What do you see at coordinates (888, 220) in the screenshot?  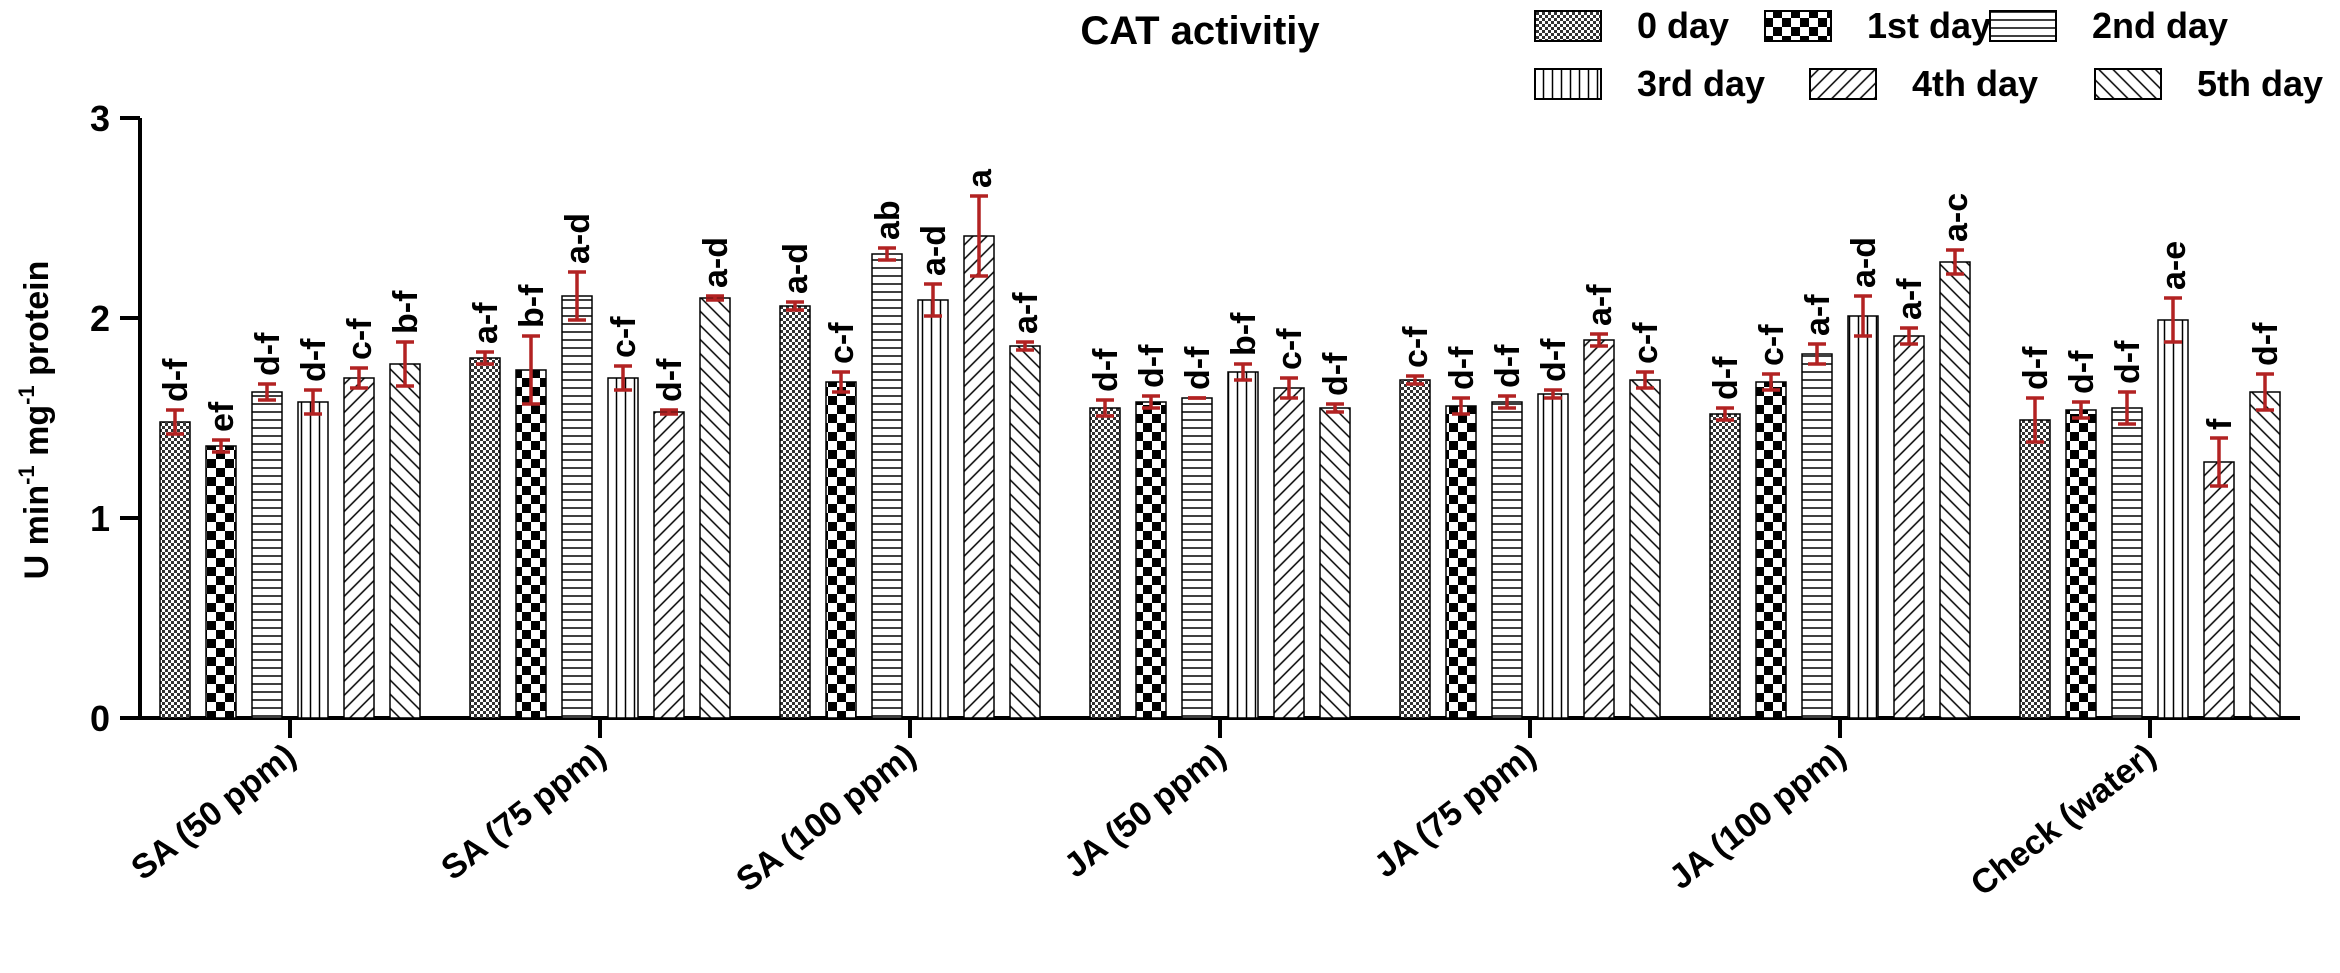 I see `significance-letter: ab` at bounding box center [888, 220].